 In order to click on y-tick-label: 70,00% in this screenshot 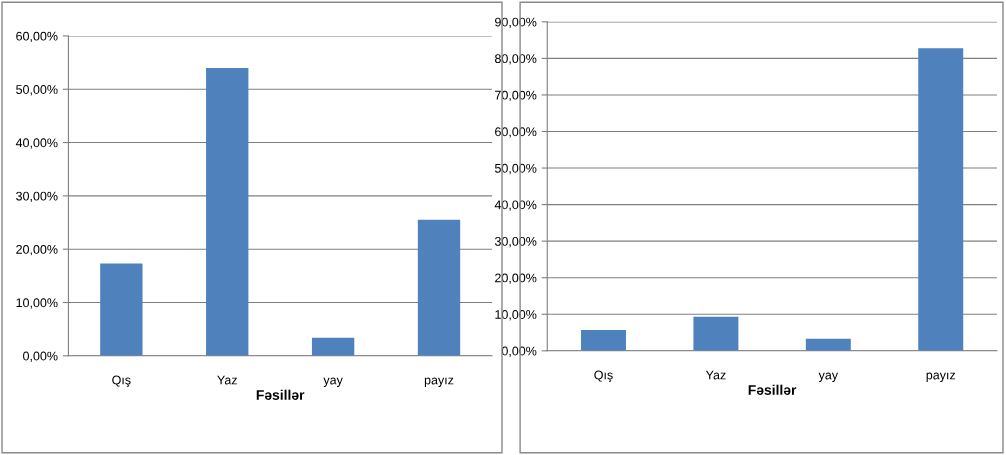, I will do `click(516, 96)`.